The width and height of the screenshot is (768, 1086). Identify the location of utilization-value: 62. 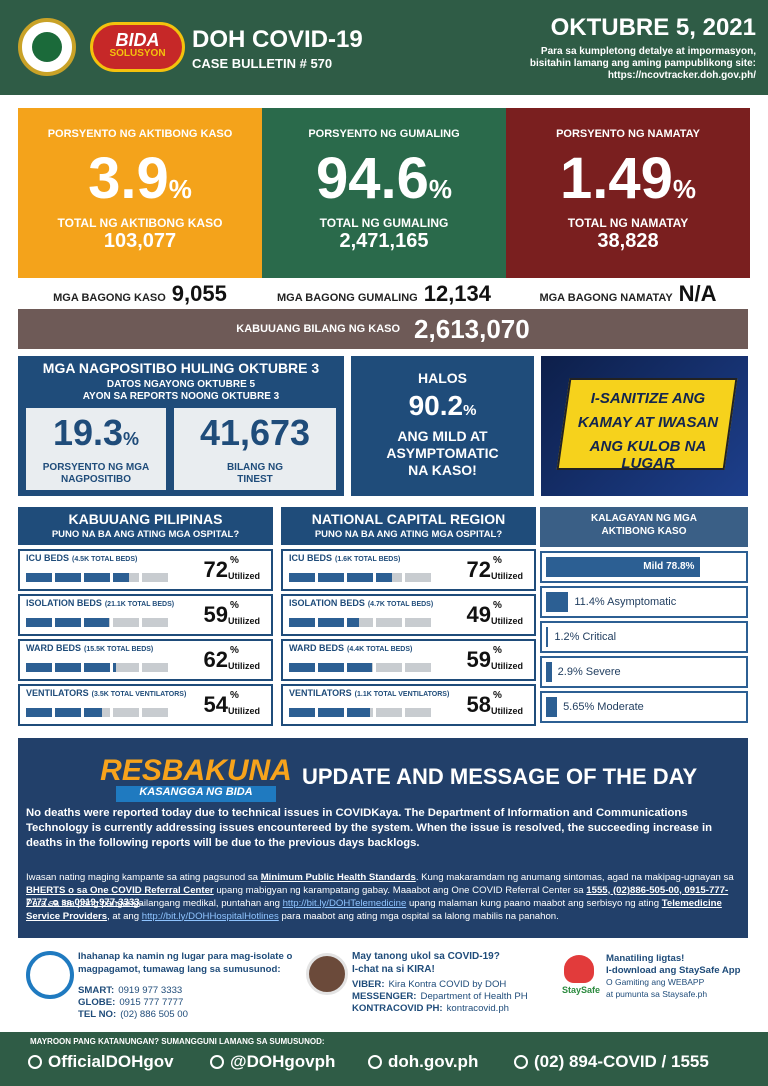
(215, 659).